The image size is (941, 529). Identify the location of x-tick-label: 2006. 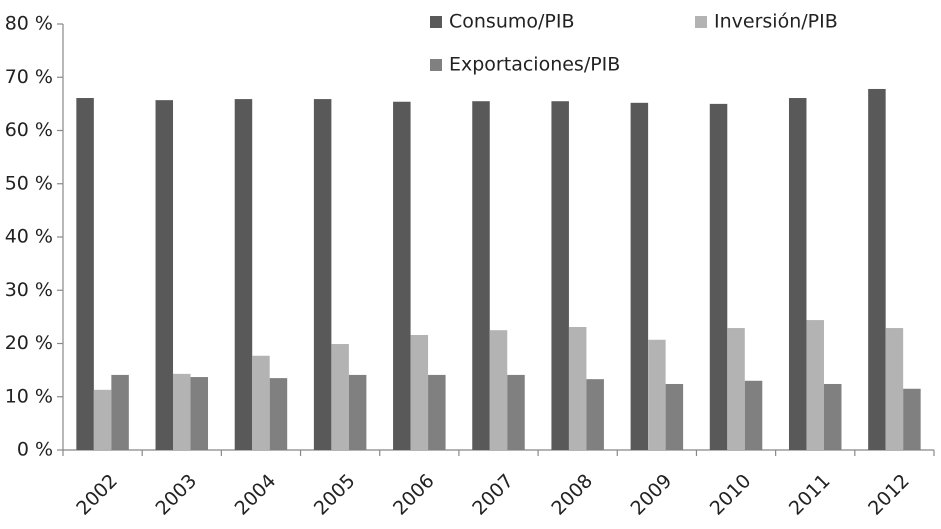
(414, 495).